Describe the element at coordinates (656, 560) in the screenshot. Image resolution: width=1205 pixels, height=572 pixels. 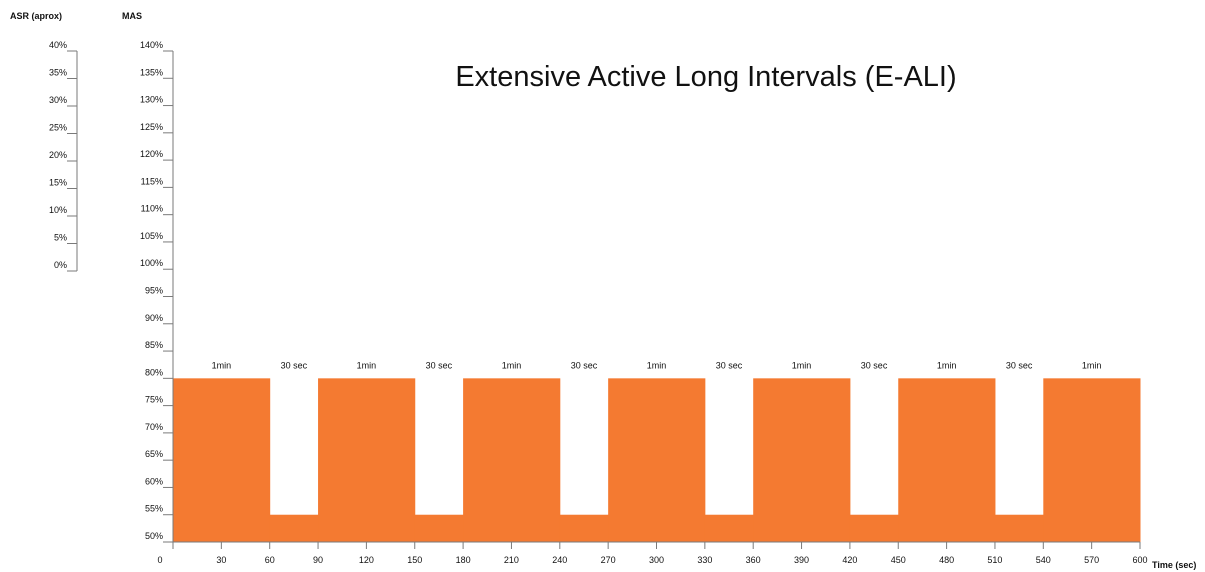
I see `x-tick-label: 300` at that location.